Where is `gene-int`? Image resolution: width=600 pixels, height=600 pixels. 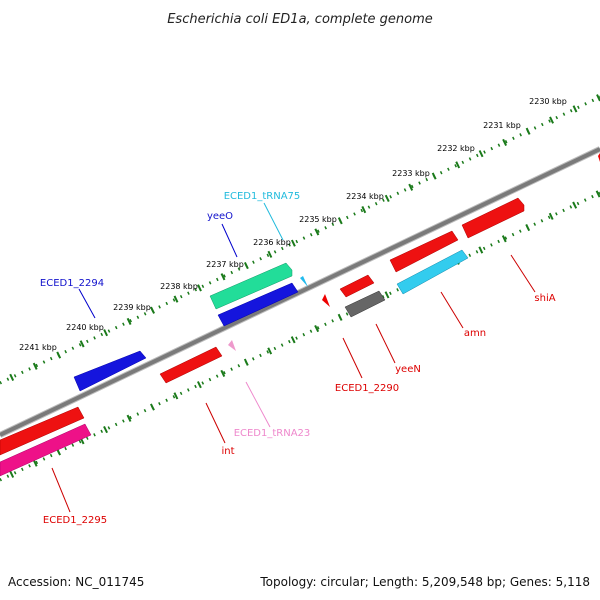
gene-int is located at coordinates (191, 365).